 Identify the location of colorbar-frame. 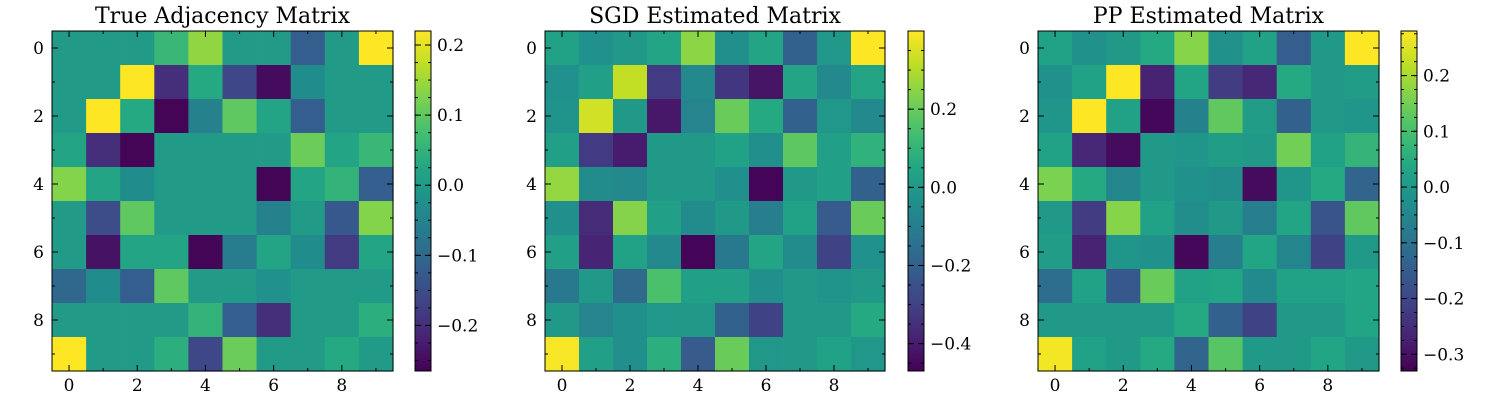
(916, 201).